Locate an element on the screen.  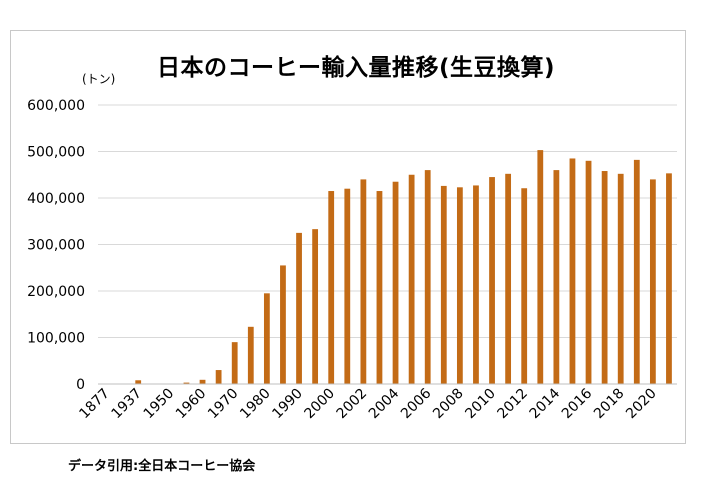
bar-2018 is located at coordinates (620, 278).